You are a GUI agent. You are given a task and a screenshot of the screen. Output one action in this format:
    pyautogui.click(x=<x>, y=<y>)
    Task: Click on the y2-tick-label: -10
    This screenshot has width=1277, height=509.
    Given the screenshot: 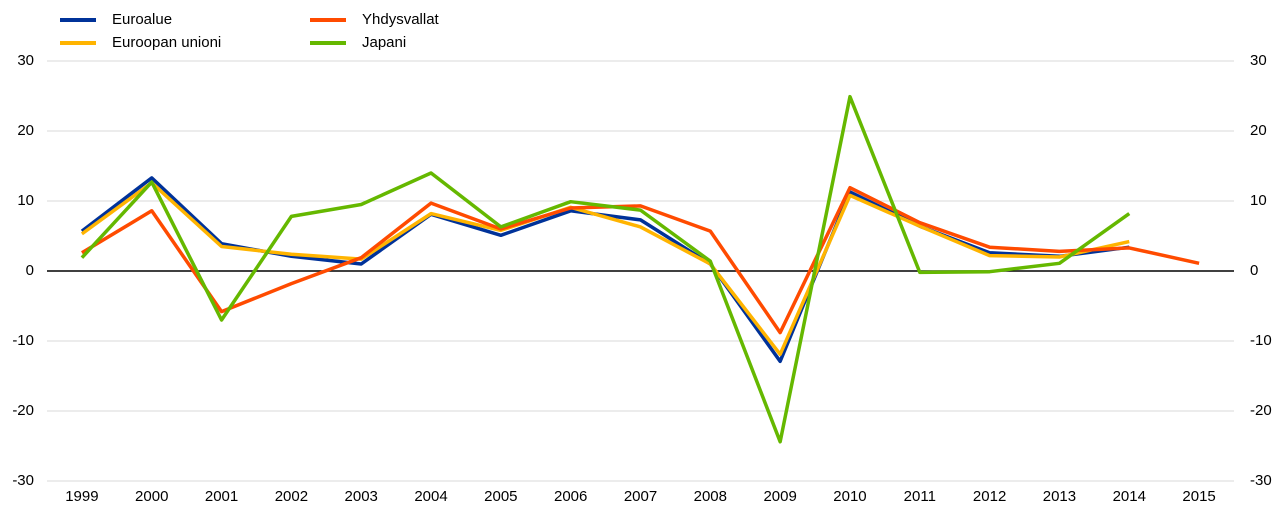 What is the action you would take?
    pyautogui.click(x=1261, y=340)
    